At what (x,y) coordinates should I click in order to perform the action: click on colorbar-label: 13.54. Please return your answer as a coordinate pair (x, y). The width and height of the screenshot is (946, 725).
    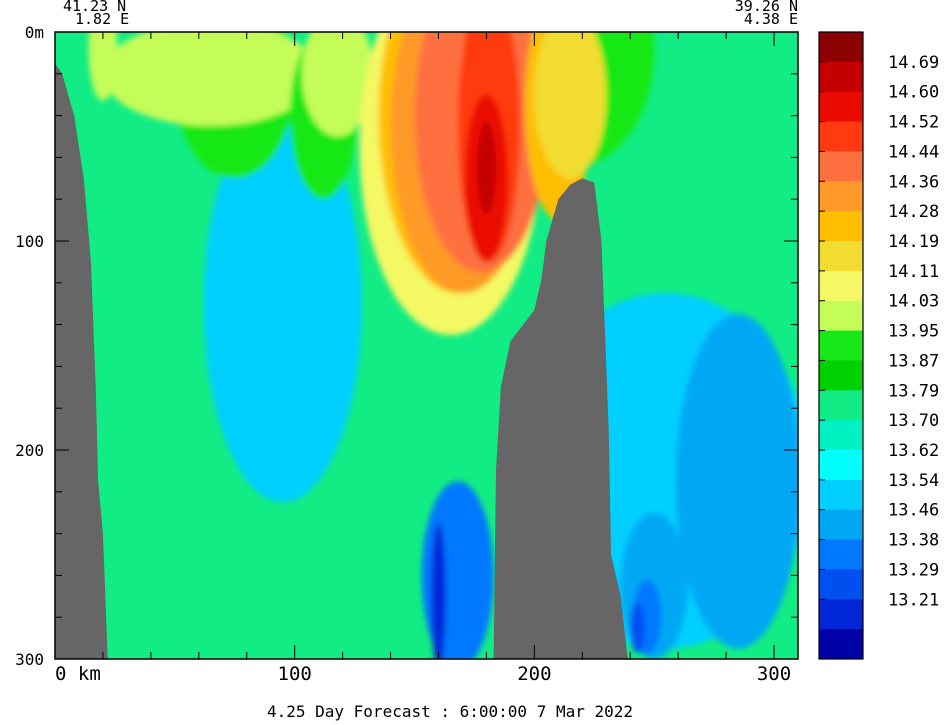
    Looking at the image, I should click on (913, 481).